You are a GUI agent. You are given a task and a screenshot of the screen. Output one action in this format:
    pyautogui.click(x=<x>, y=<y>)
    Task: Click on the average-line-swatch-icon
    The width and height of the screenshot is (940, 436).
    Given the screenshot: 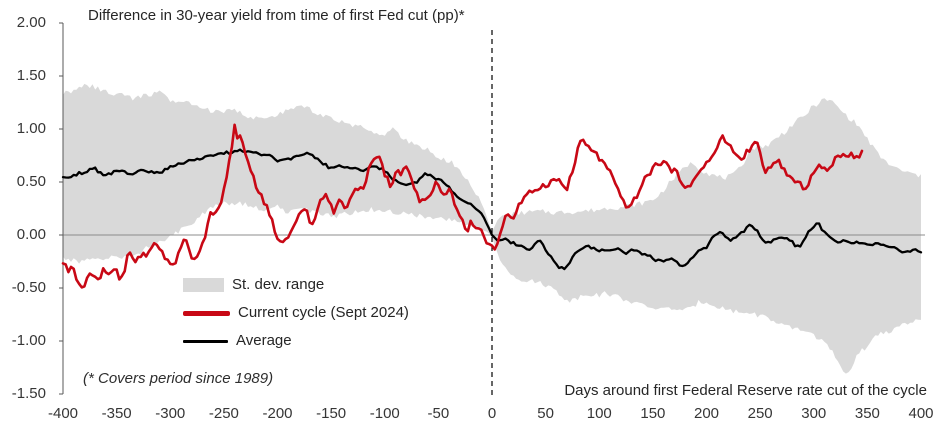 What is the action you would take?
    pyautogui.click(x=205, y=341)
    